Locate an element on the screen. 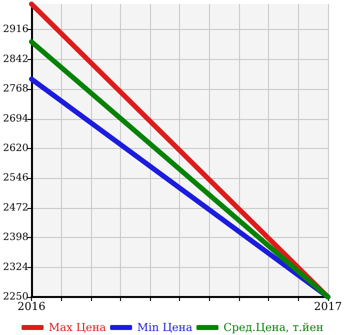 This screenshot has width=345, height=335. y-tick-label: 2398 is located at coordinates (15, 238).